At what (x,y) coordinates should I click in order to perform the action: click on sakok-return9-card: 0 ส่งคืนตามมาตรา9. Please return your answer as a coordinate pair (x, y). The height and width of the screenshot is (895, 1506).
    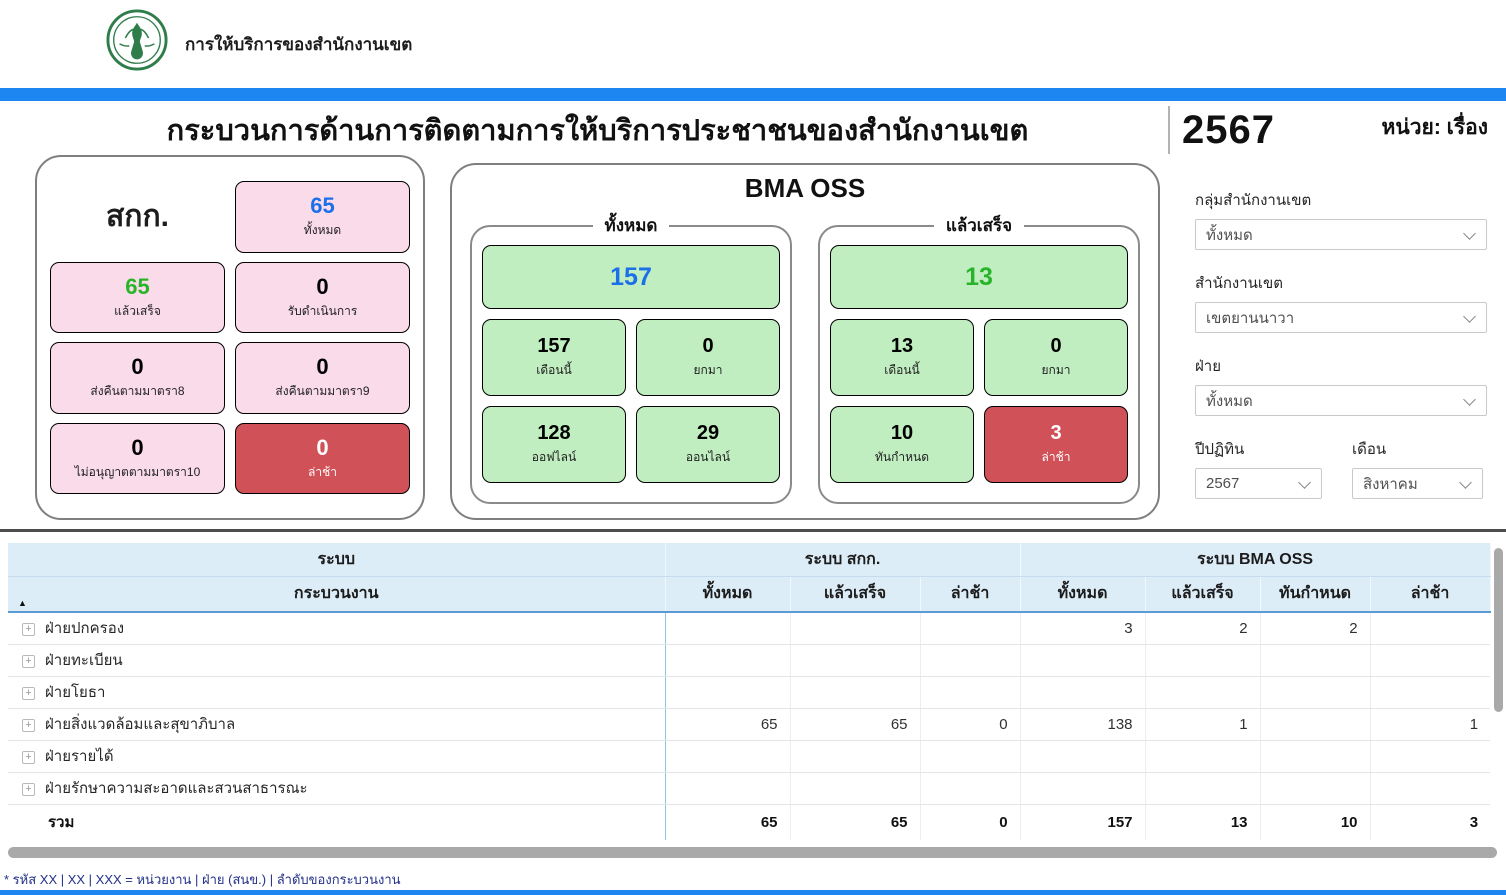
    Looking at the image, I should click on (322, 378).